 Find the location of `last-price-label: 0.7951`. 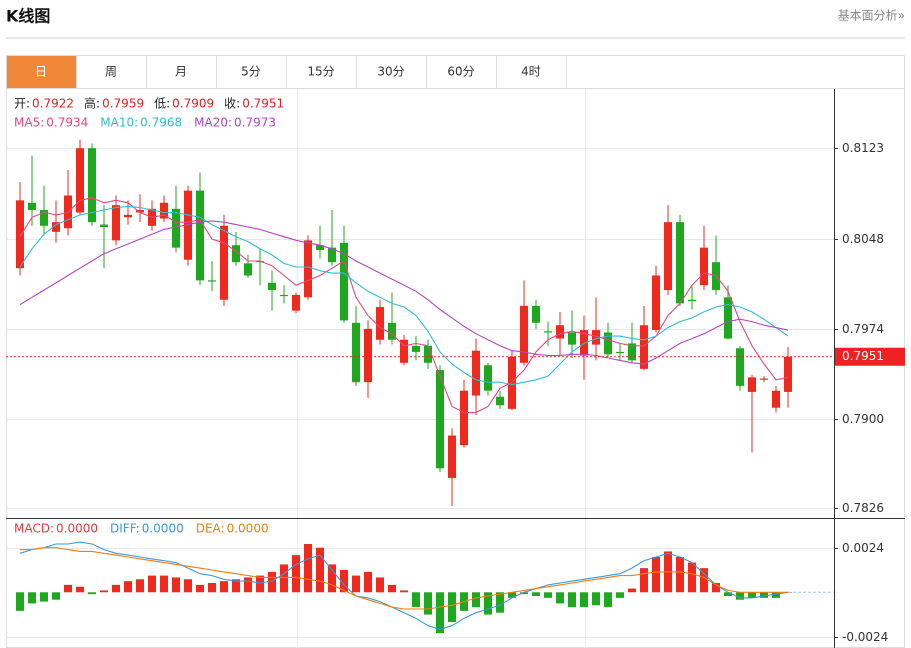

last-price-label: 0.7951 is located at coordinates (863, 356).